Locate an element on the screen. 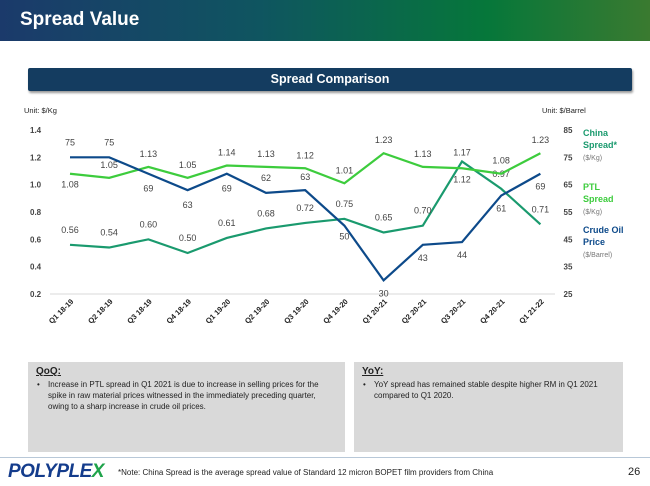 Image resolution: width=650 pixels, height=486 pixels. left-tick-label: 1.4 is located at coordinates (36, 130).